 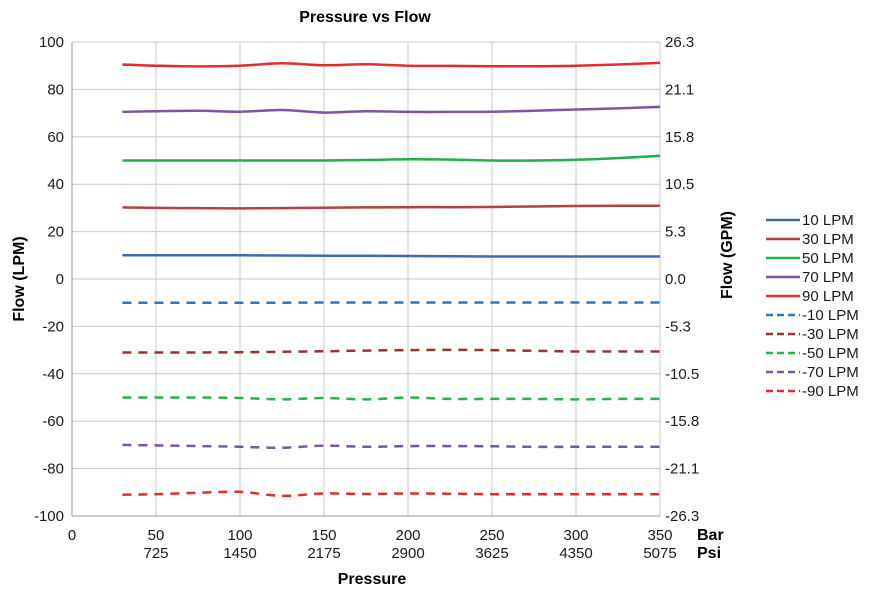 I want to click on y-tick-label: -20, so click(x=53, y=326).